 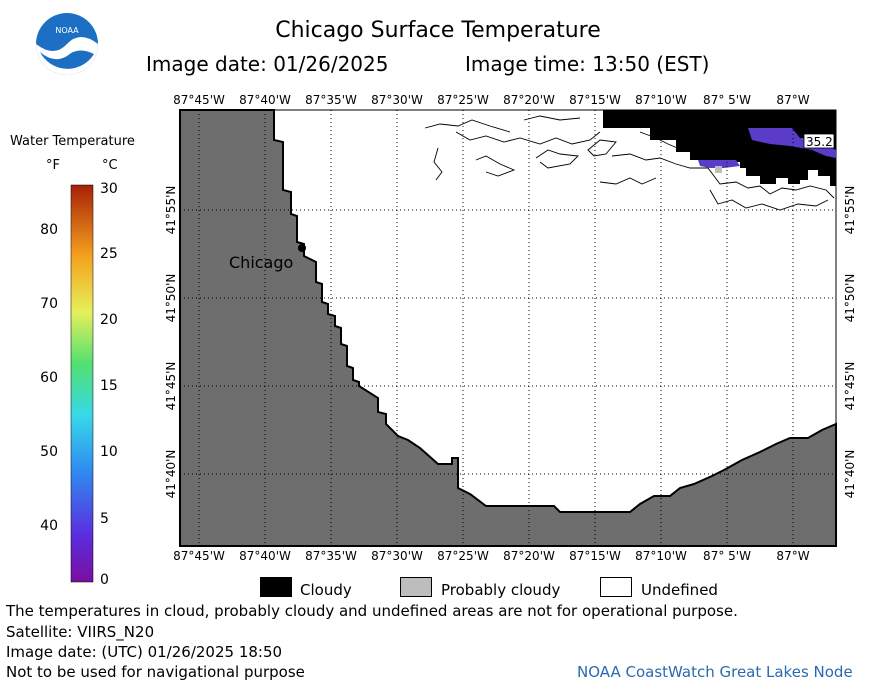 What do you see at coordinates (109, 386) in the screenshot?
I see `c-tick: 15` at bounding box center [109, 386].